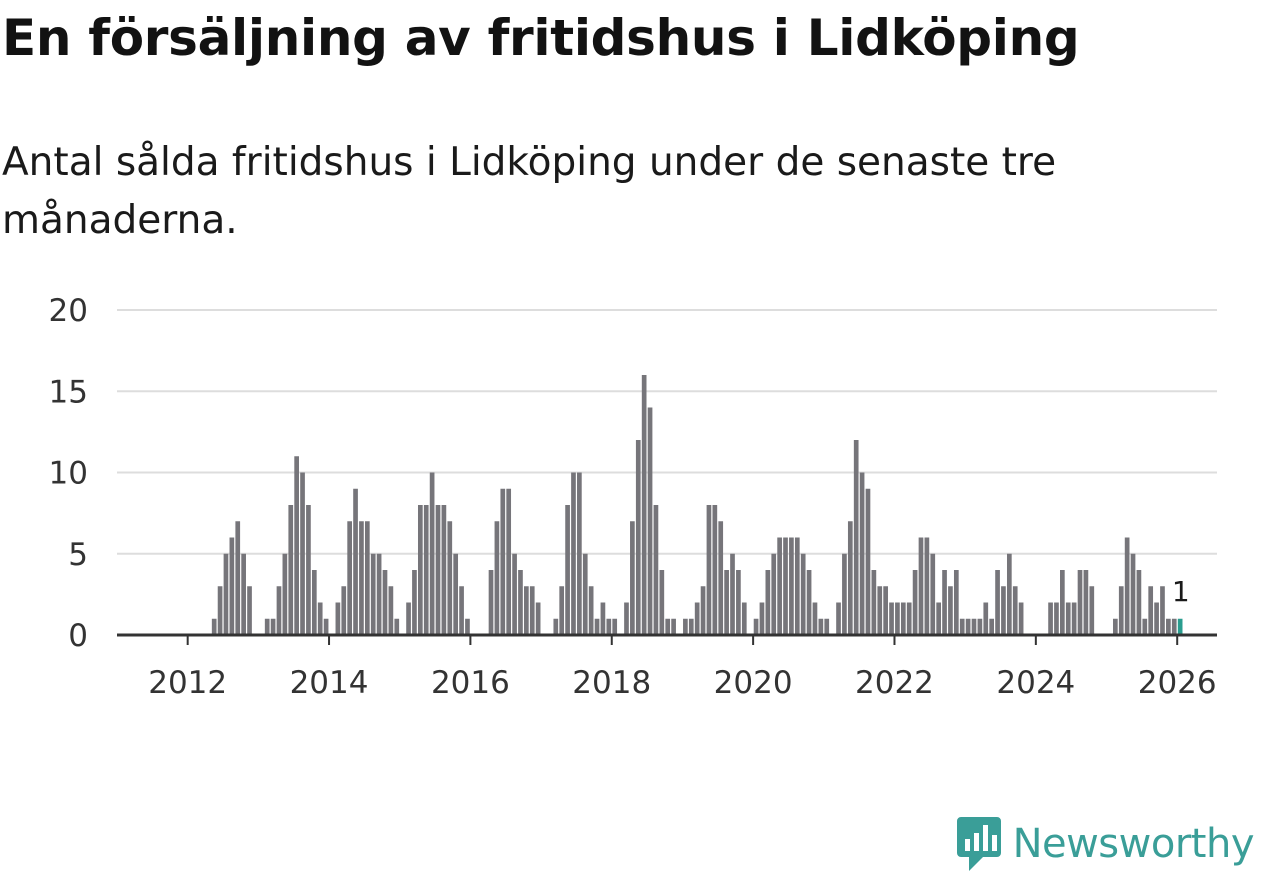 This screenshot has width=1262, height=879. I want to click on x-axis-ticks: 2012 2014 2016 2018 2020 2022 2024 2026, so click(682, 668).